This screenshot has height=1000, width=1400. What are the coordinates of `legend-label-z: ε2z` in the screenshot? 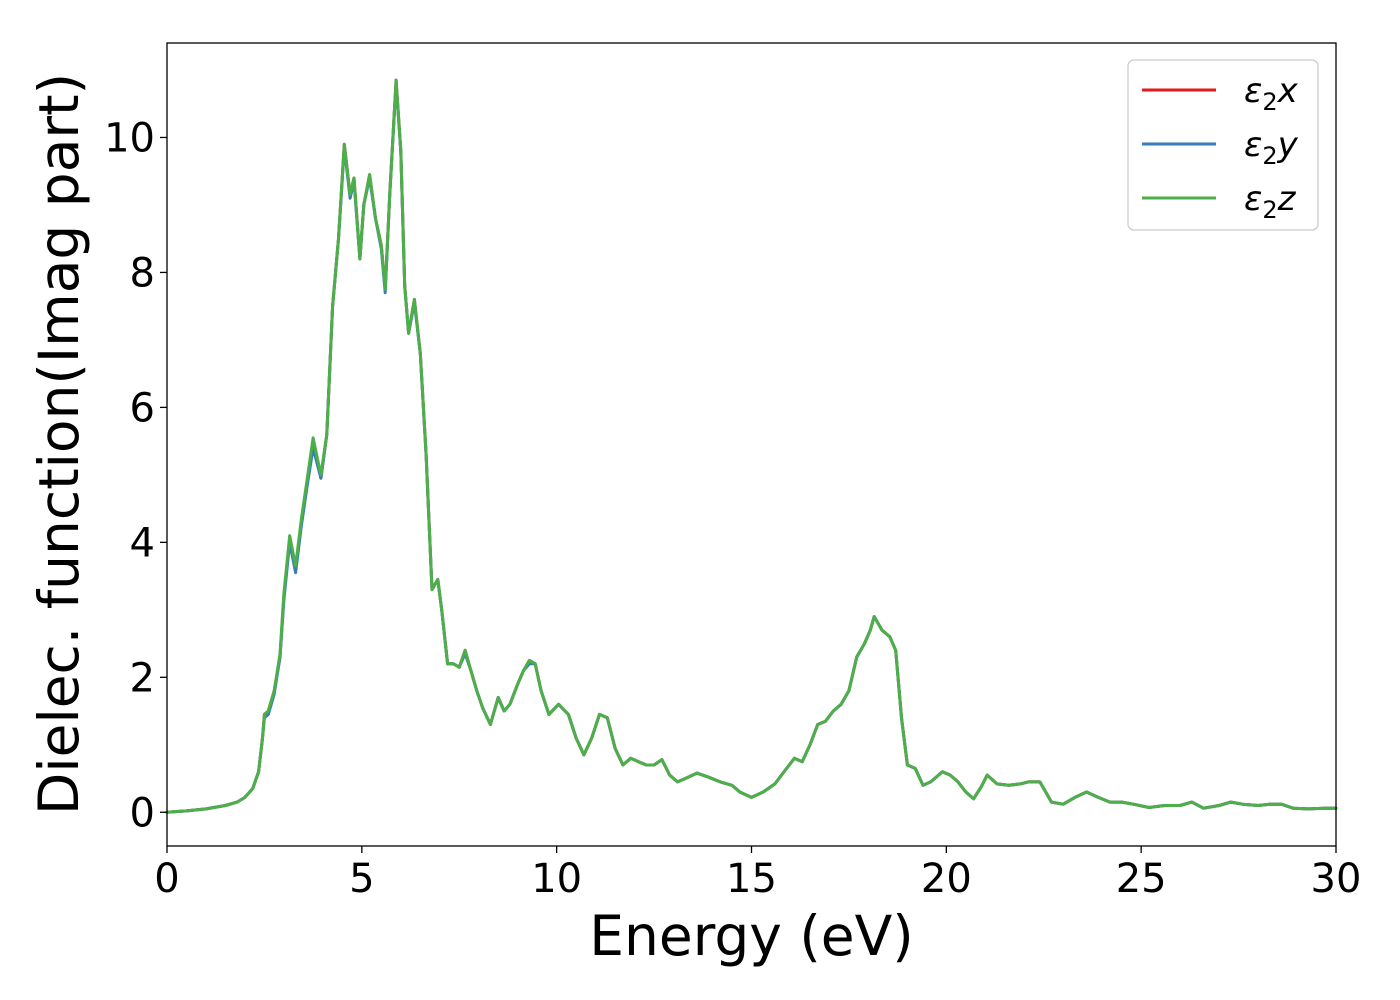 It's located at (1270, 201).